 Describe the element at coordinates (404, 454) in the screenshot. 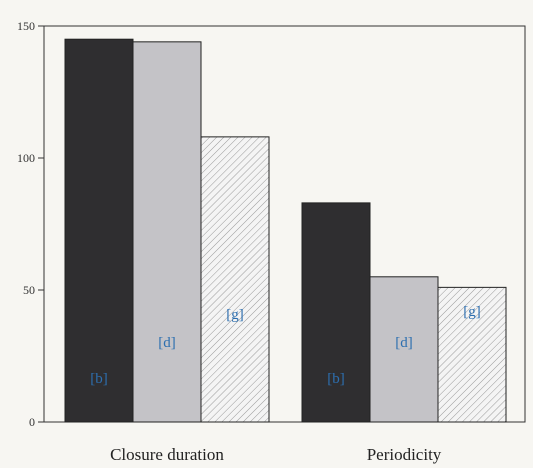

I see `x-category-label: Periodicity` at that location.